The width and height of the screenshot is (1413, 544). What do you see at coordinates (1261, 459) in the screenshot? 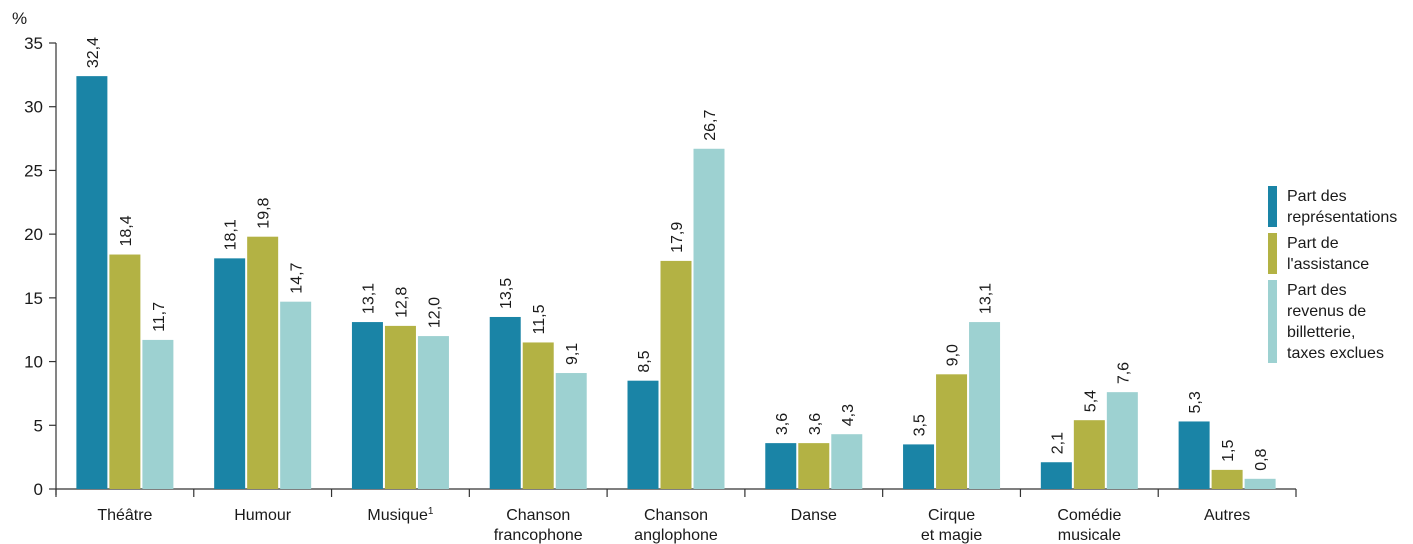
I see `data-label: 0,8` at bounding box center [1261, 459].